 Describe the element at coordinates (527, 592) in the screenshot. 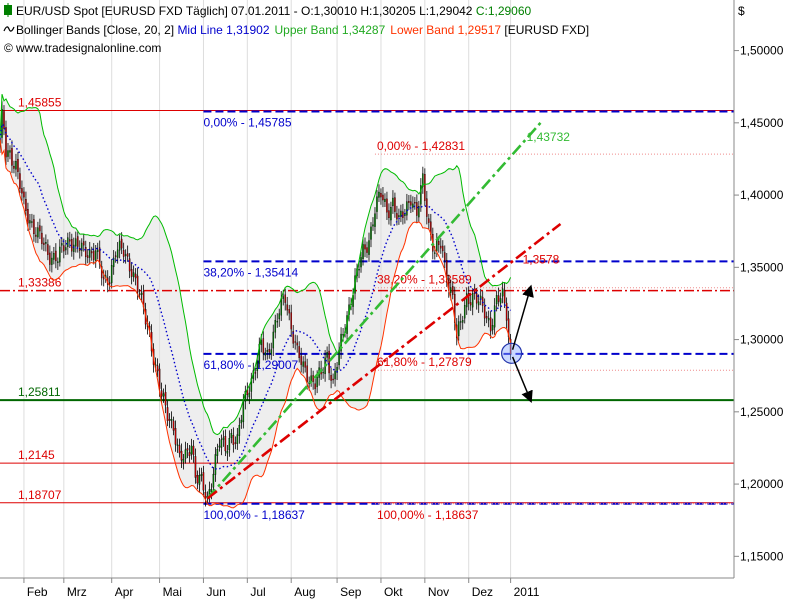

I see `x-tick-label: 2011` at that location.